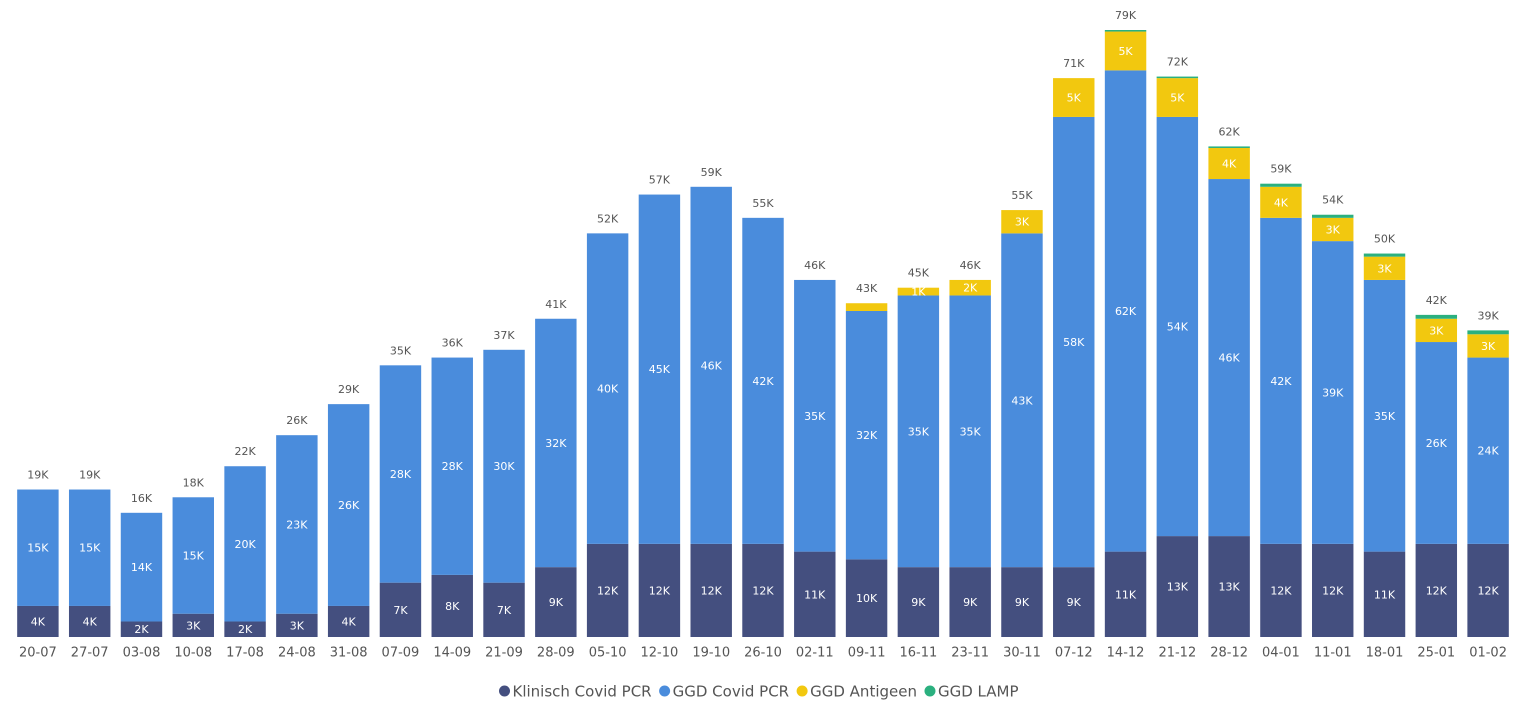  Describe the element at coordinates (1230, 358) in the screenshot. I see `segment-label: 46K` at that location.